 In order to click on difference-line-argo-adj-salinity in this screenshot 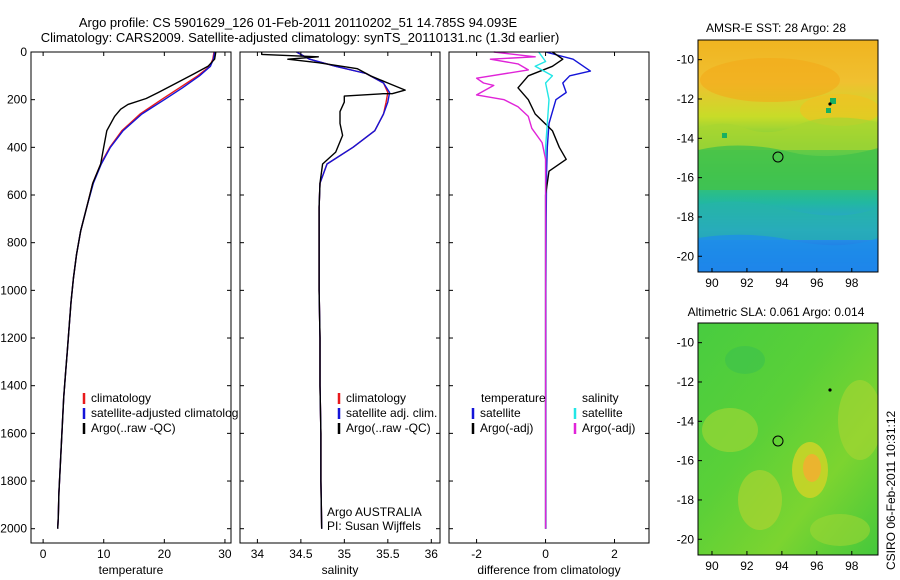, I will do `click(511, 290)`.